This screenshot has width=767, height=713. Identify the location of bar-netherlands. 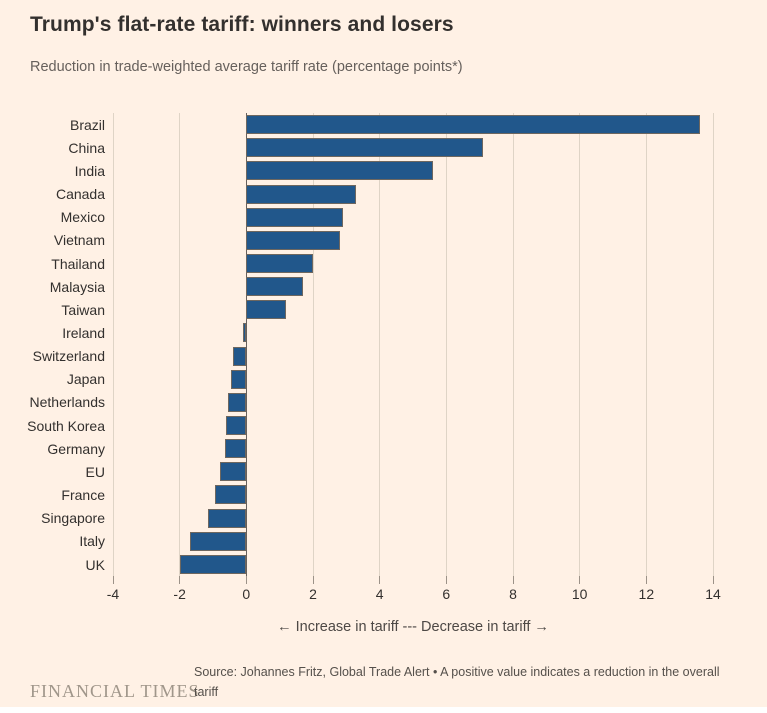
(237, 402).